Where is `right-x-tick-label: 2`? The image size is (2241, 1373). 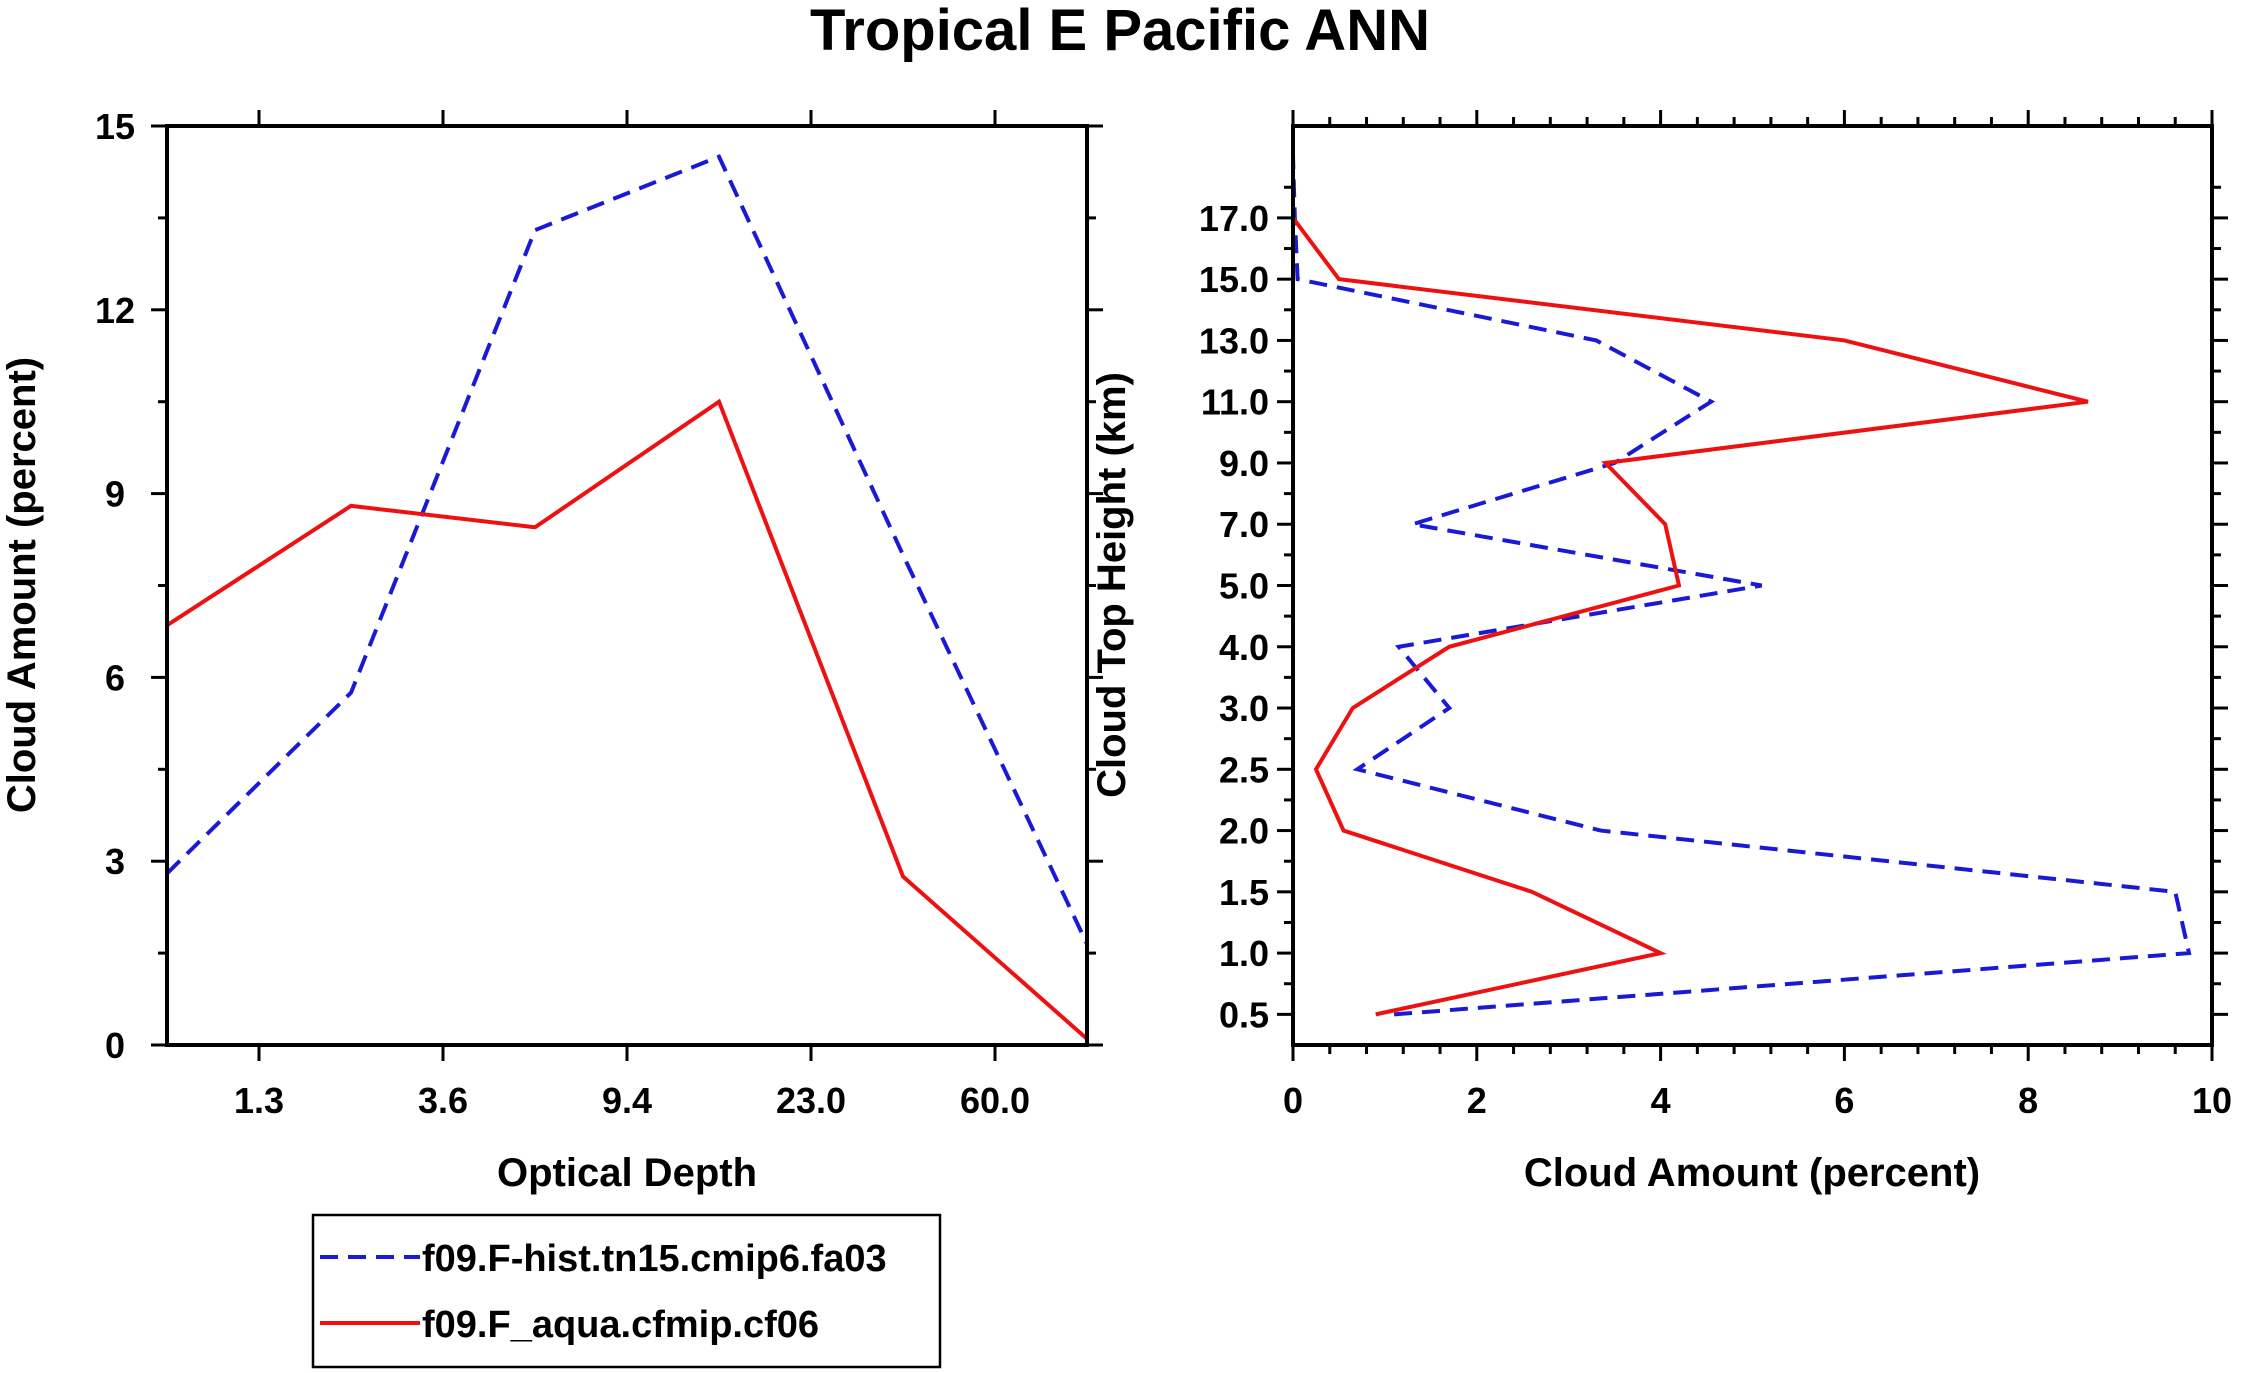 right-x-tick-label: 2 is located at coordinates (1477, 1100).